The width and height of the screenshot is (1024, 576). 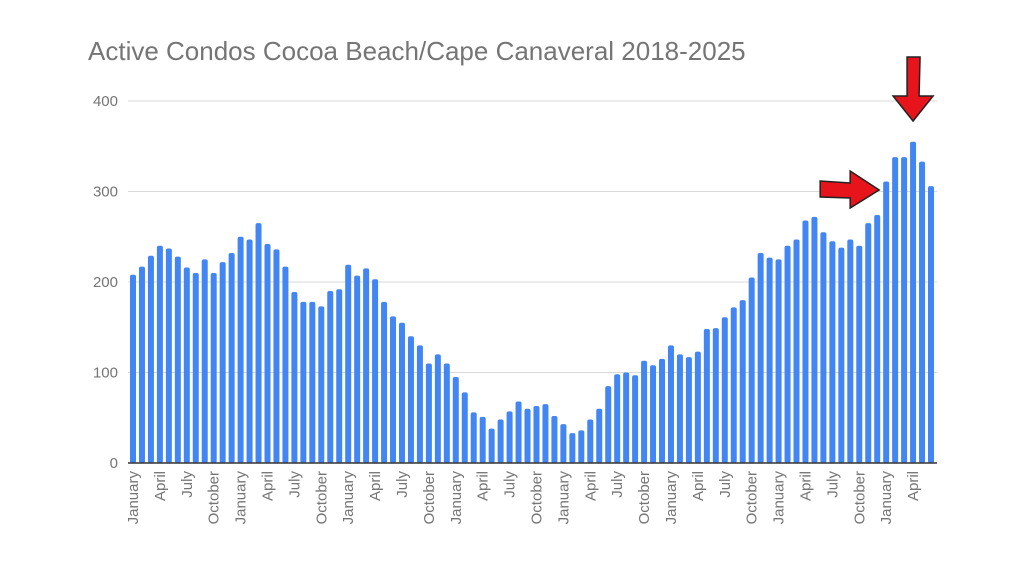 What do you see at coordinates (105, 282) in the screenshot?
I see `y-tick-label: 200` at bounding box center [105, 282].